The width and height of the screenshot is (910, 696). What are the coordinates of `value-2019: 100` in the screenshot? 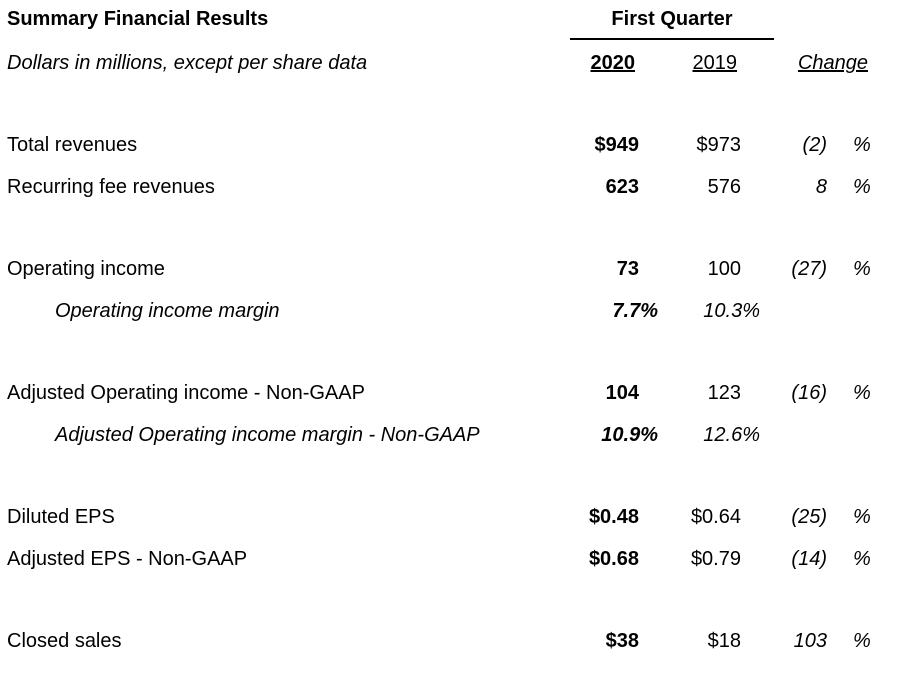 It's located at (724, 269).